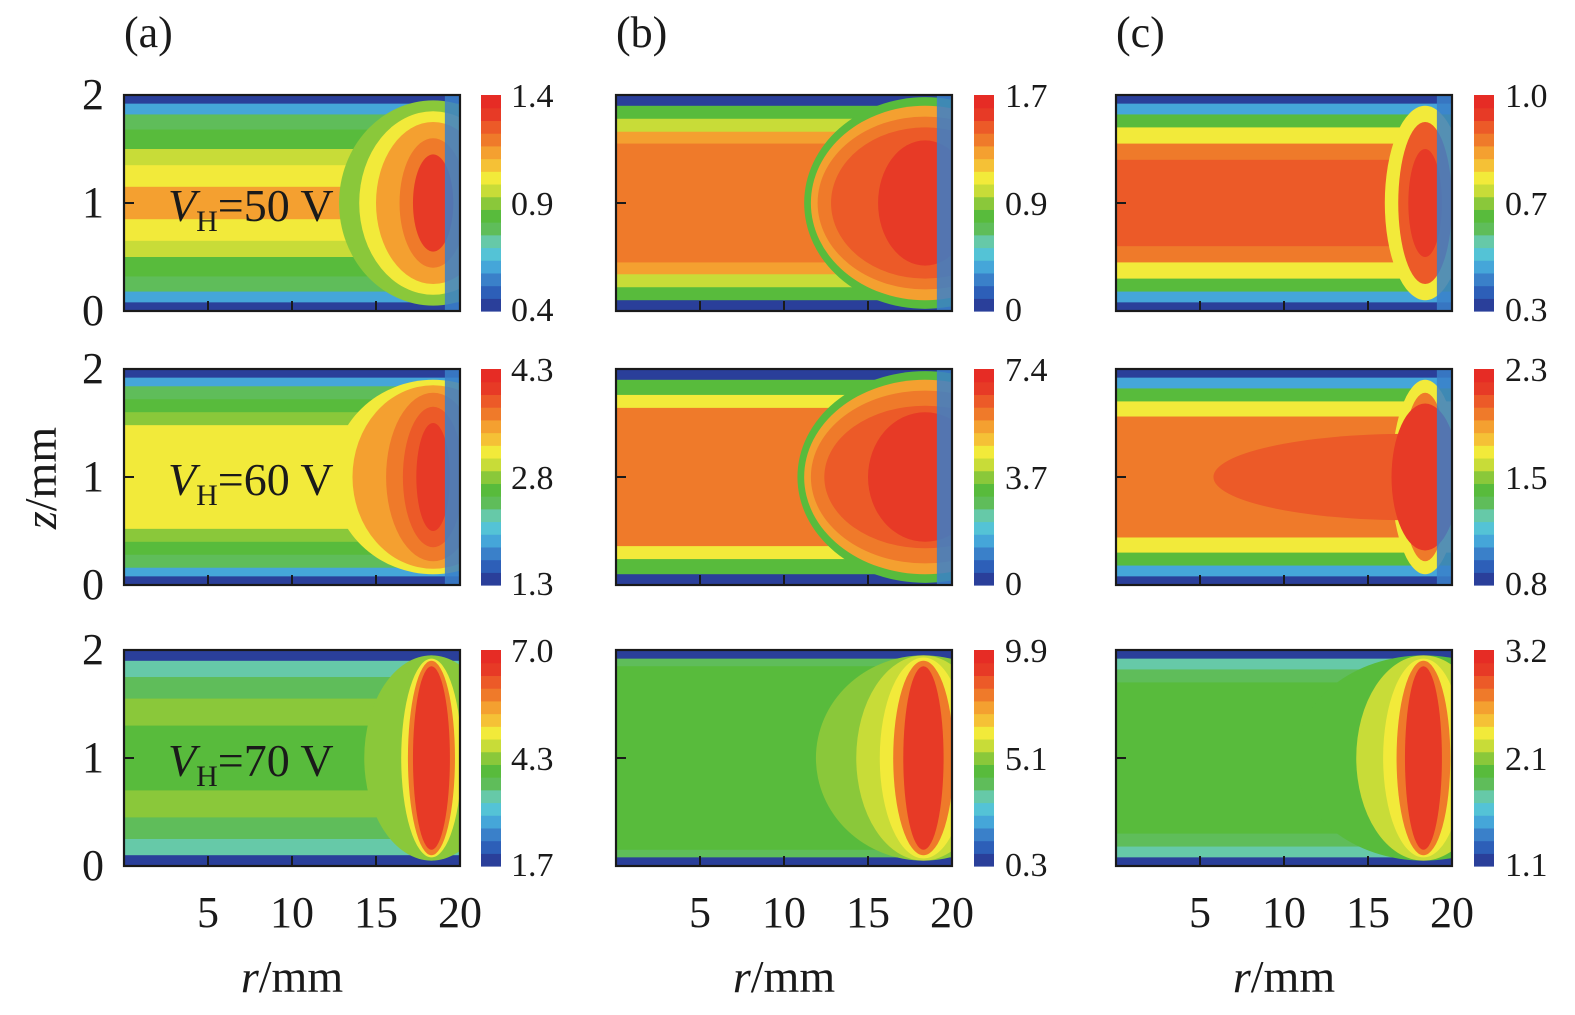 The height and width of the screenshot is (1015, 1575). I want to click on colorbar-r1c1, so click(984, 477).